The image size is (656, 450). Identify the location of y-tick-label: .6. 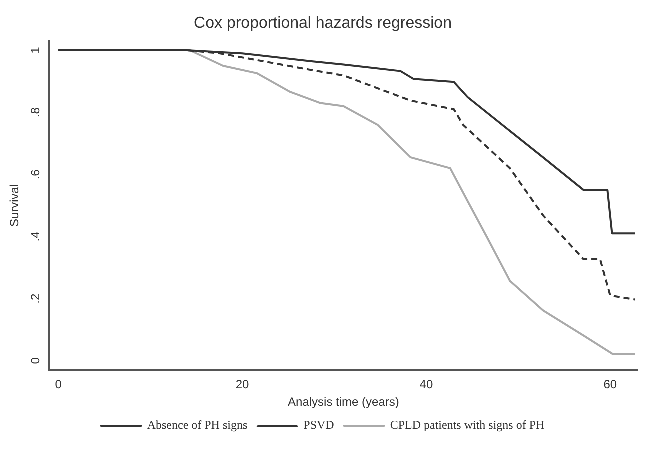
(35, 174).